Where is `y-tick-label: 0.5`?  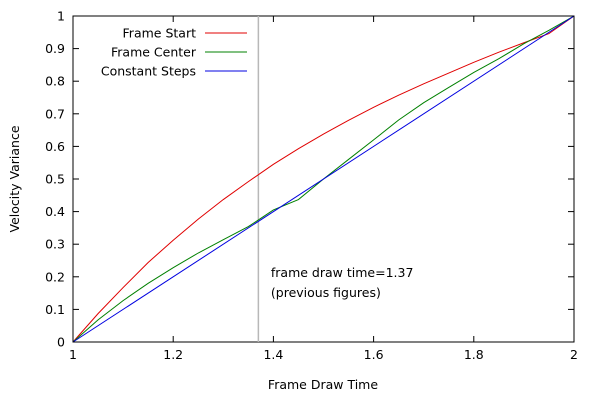
y-tick-label: 0.5 is located at coordinates (55, 179).